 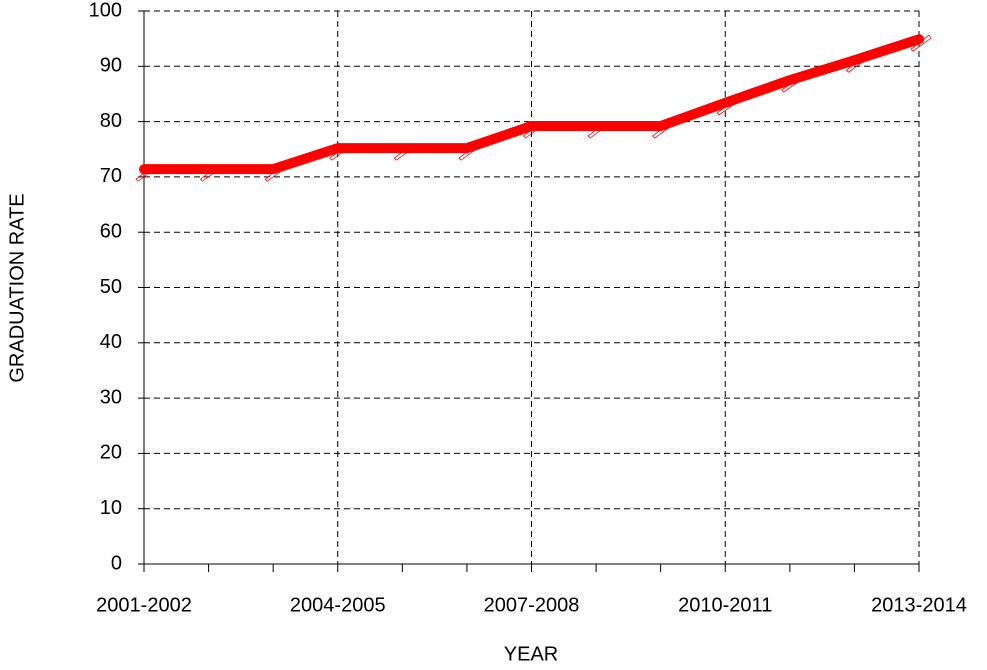 I want to click on y-axis-title: GRADUATION RATE, so click(x=17, y=287).